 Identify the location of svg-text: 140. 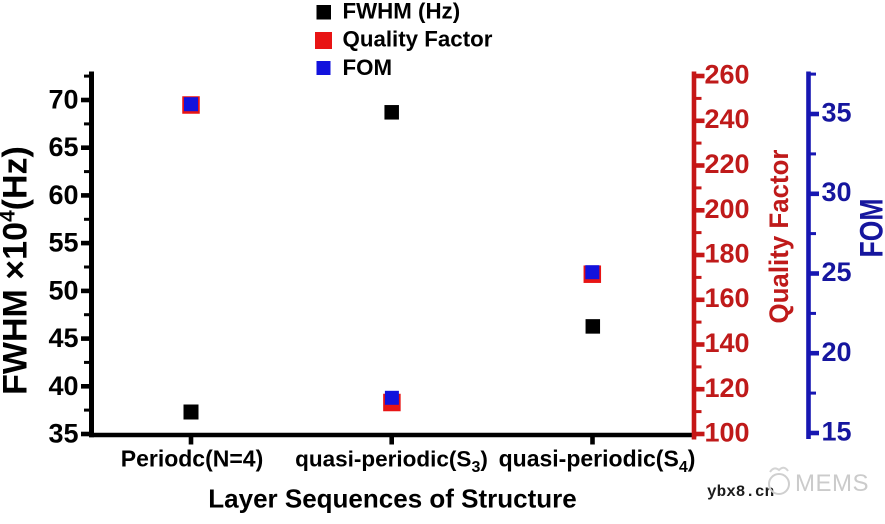
(727, 343).